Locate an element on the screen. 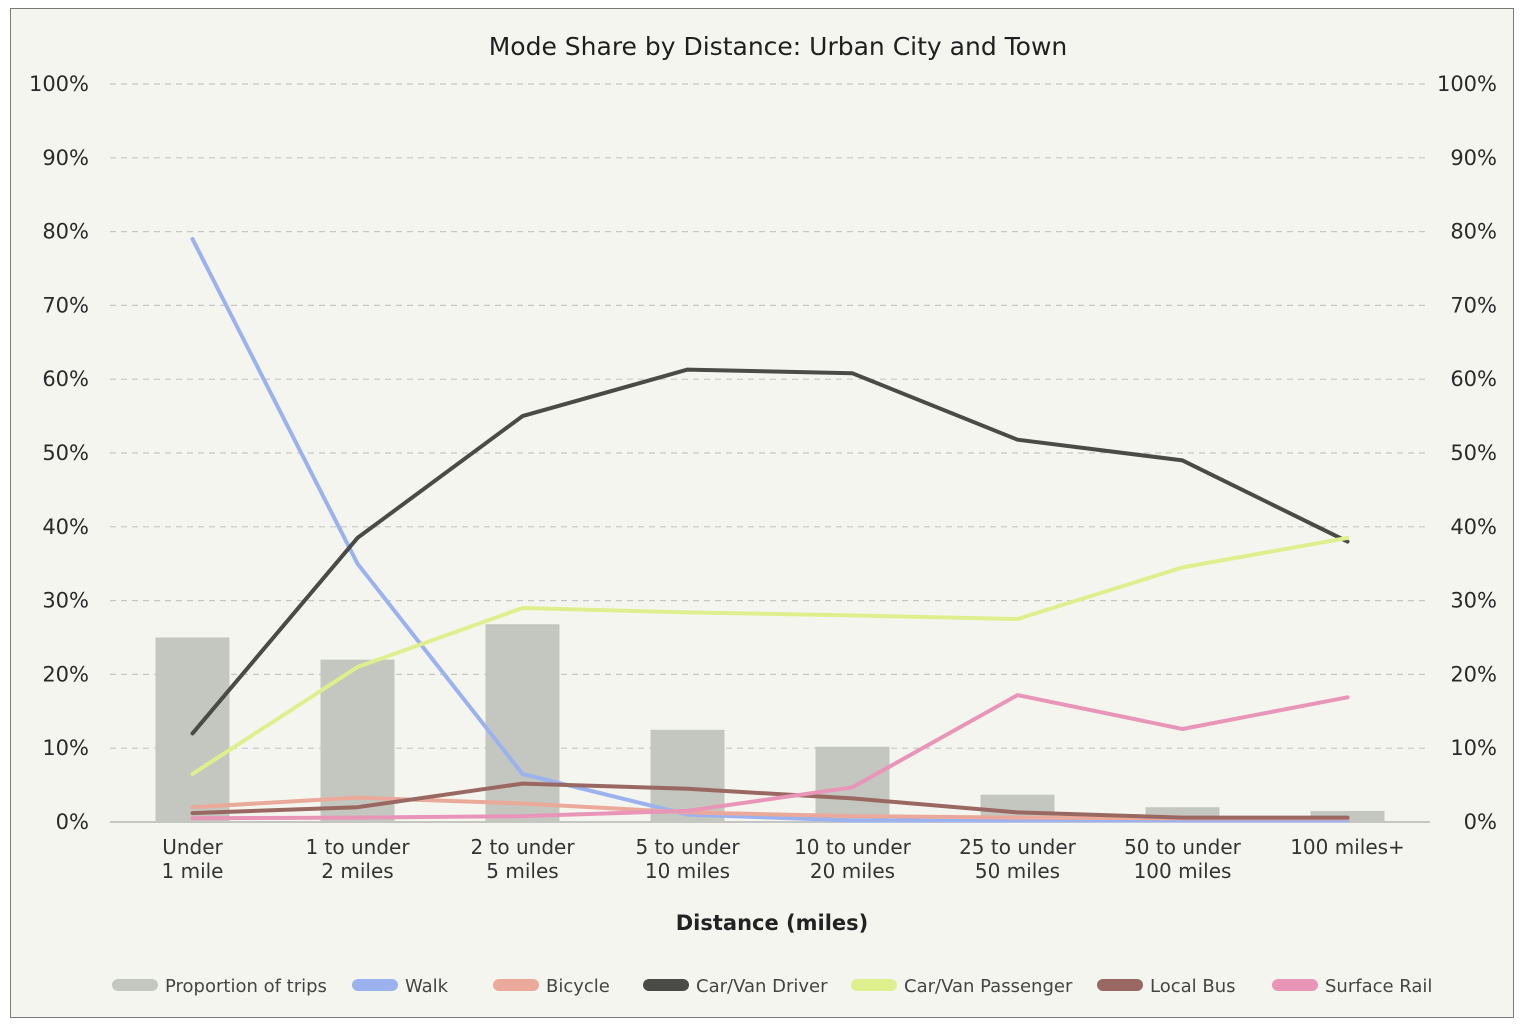  y-tick-label-right: 0% is located at coordinates (1480, 822).